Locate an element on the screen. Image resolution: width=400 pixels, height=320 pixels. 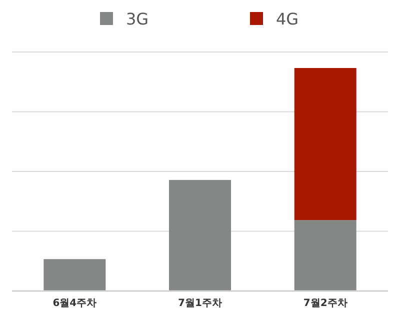
x-tick-label: 6월4주차 is located at coordinates (74, 303).